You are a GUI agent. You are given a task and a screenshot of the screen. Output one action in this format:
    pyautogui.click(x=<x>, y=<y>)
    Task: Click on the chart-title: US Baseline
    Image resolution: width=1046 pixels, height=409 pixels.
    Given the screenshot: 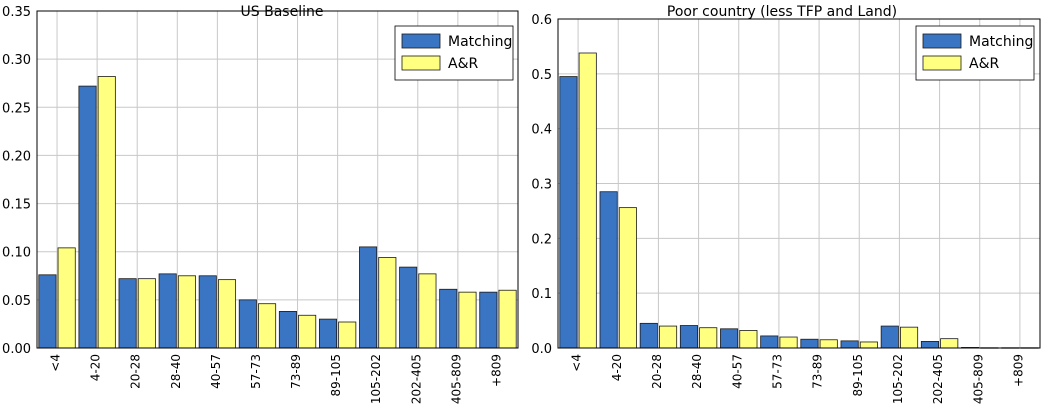 What is the action you would take?
    pyautogui.click(x=282, y=12)
    